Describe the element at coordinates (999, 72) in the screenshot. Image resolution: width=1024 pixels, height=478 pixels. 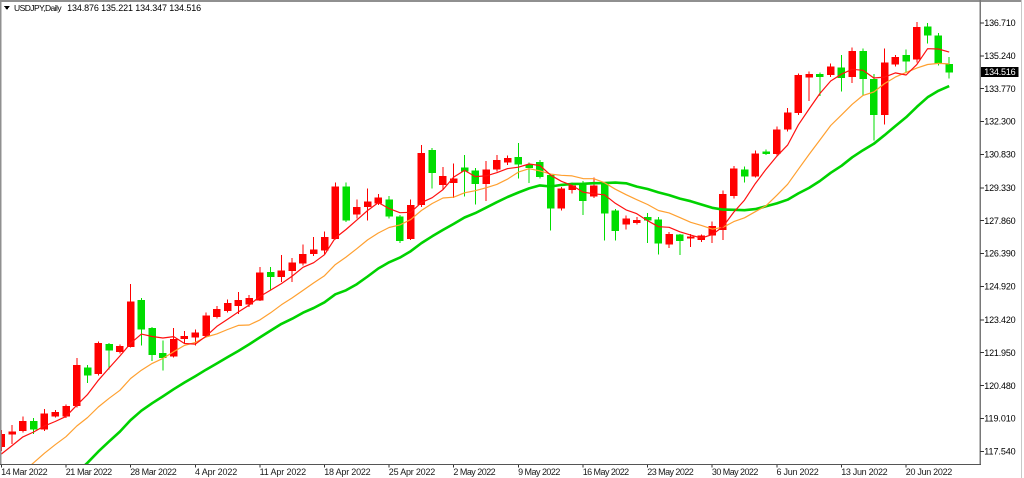
I see `svg-text: 134.516` at that location.